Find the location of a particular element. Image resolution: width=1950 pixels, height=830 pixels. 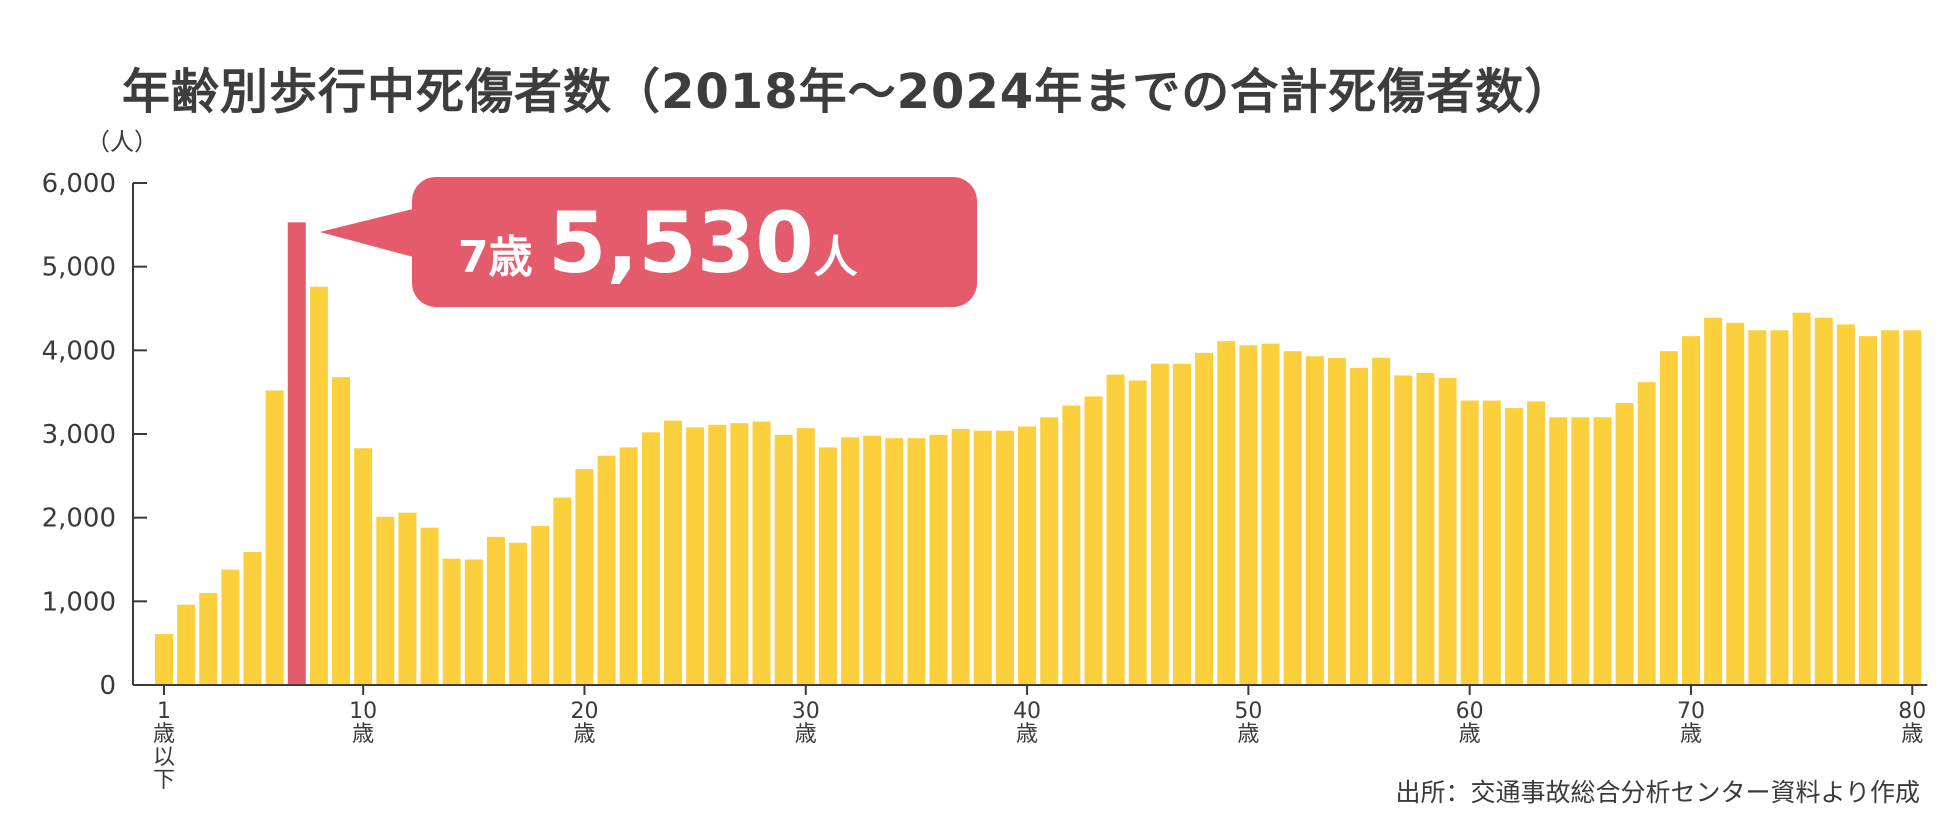

x-tick-label: 40 is located at coordinates (1027, 711).